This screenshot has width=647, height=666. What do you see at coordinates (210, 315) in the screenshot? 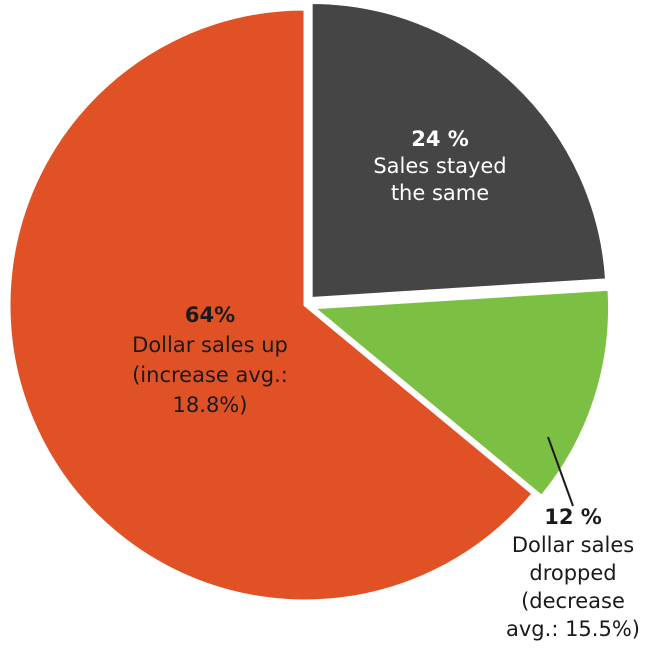
I see `slice-percent-label: 64%` at bounding box center [210, 315].